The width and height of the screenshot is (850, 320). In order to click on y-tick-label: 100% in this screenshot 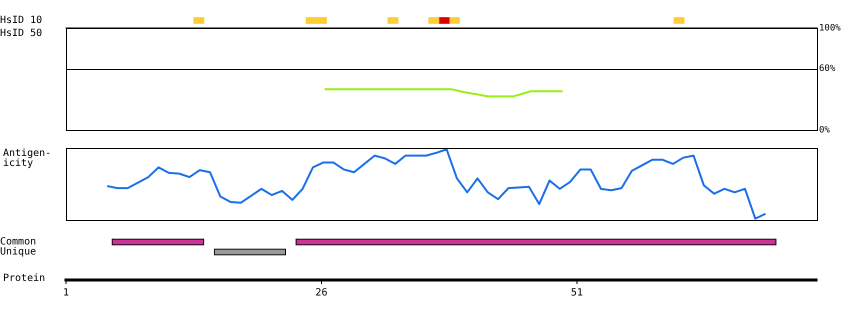, I will do `click(830, 28)`.